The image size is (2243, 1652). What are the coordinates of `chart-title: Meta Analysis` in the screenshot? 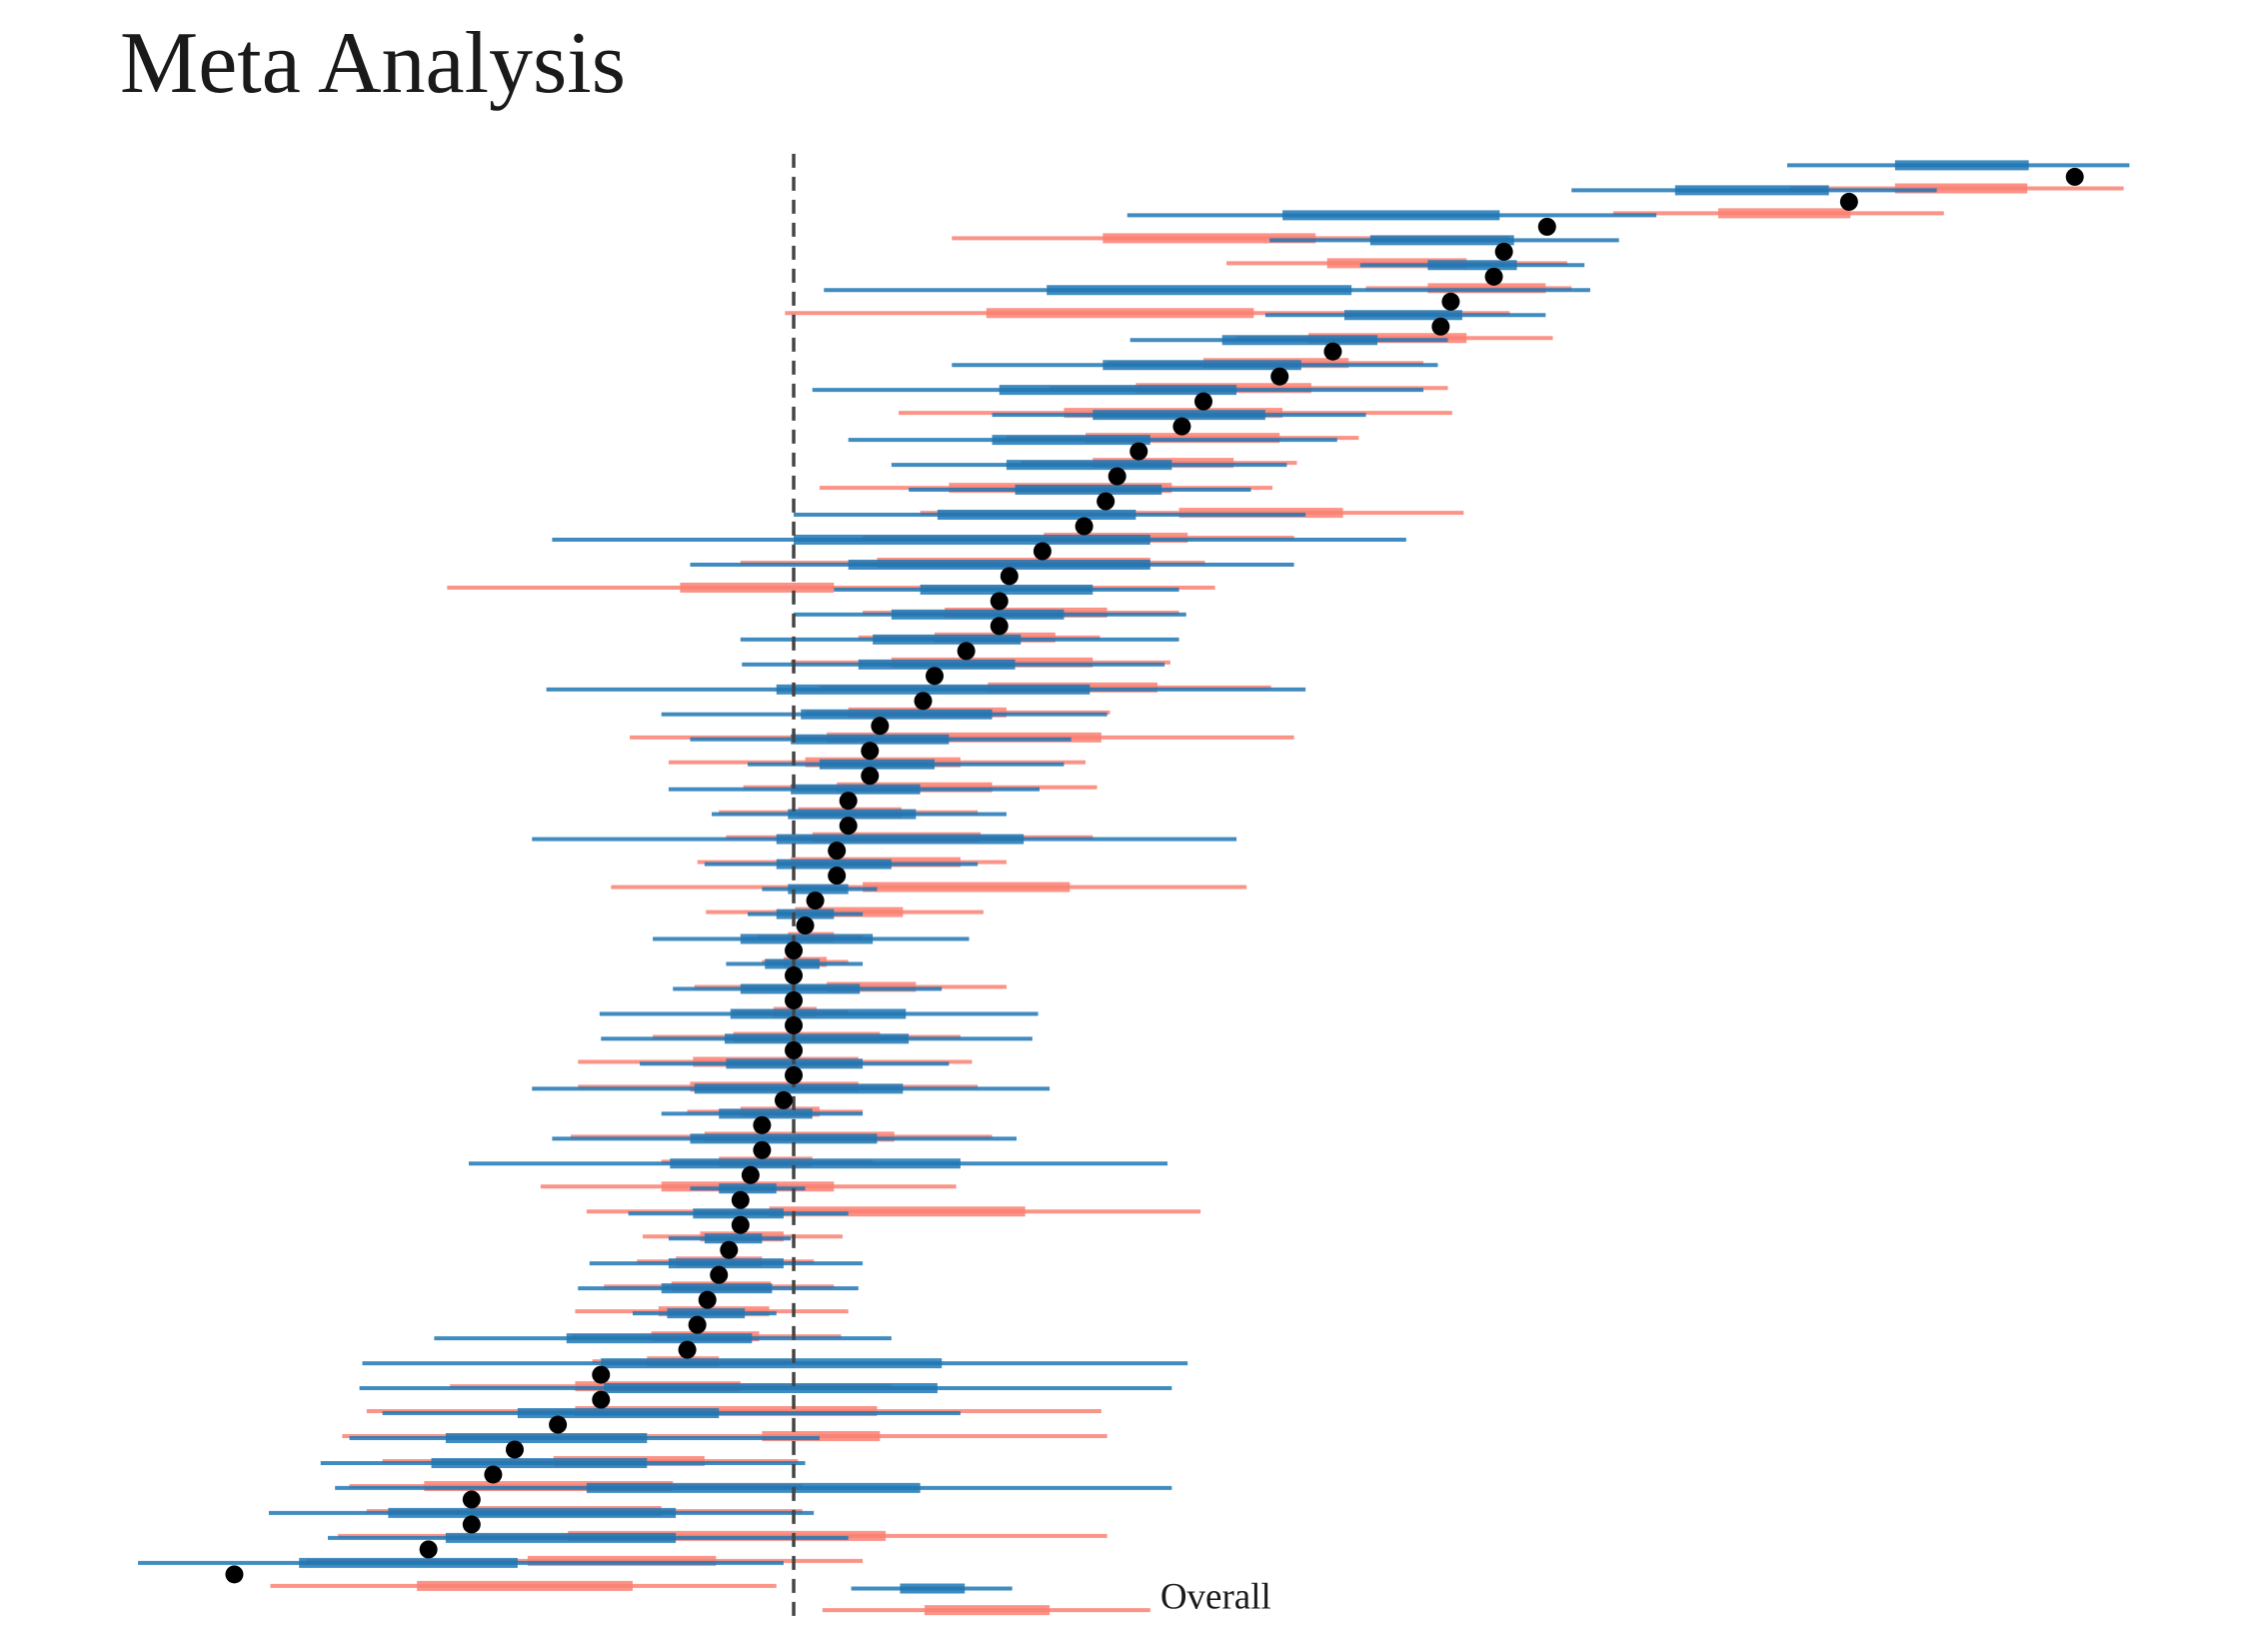 It's located at (373, 63).